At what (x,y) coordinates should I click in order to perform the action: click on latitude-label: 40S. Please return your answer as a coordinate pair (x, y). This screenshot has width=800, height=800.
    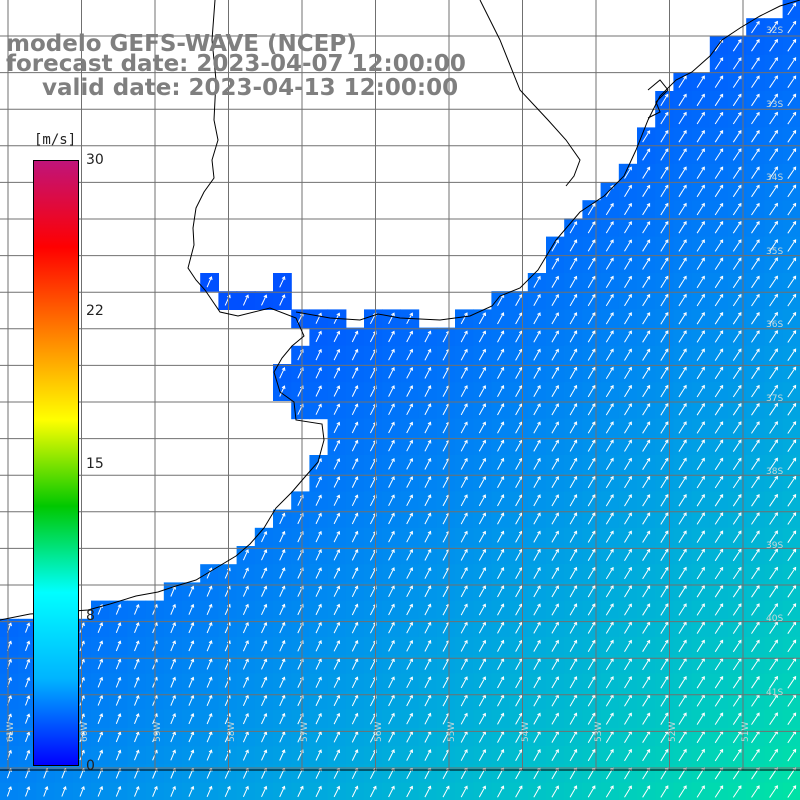
    Looking at the image, I should click on (775, 619).